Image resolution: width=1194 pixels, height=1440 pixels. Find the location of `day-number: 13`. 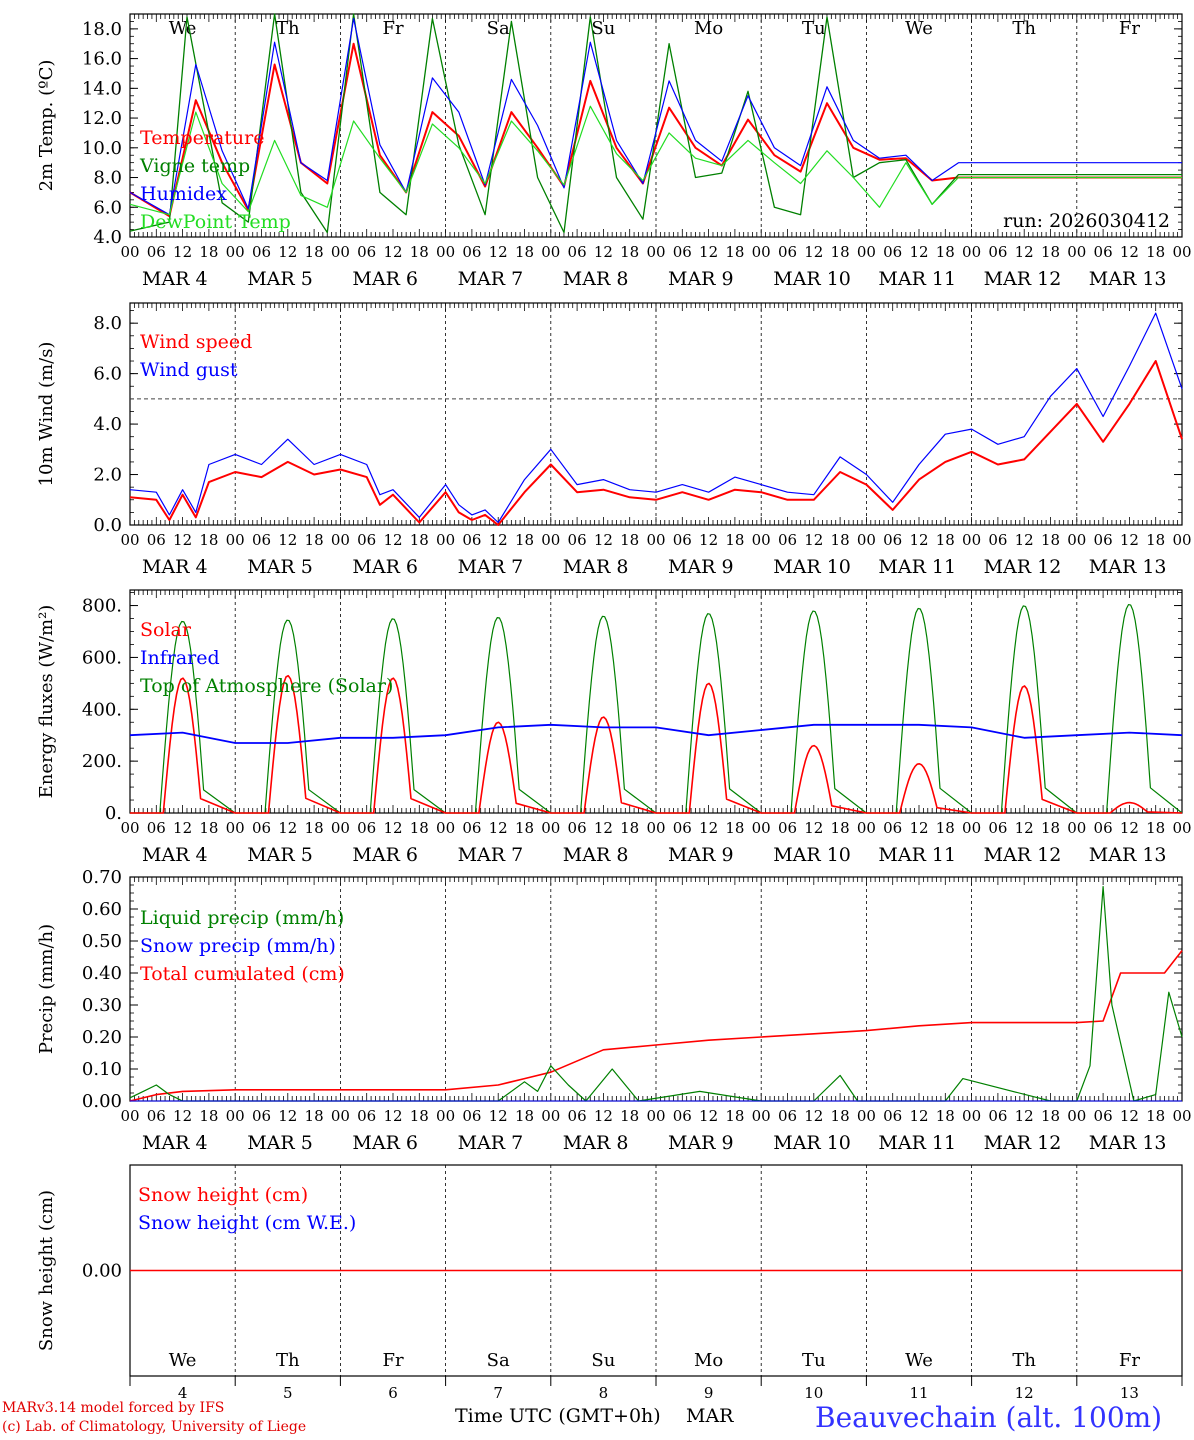

day-number: 13 is located at coordinates (1129, 1393).